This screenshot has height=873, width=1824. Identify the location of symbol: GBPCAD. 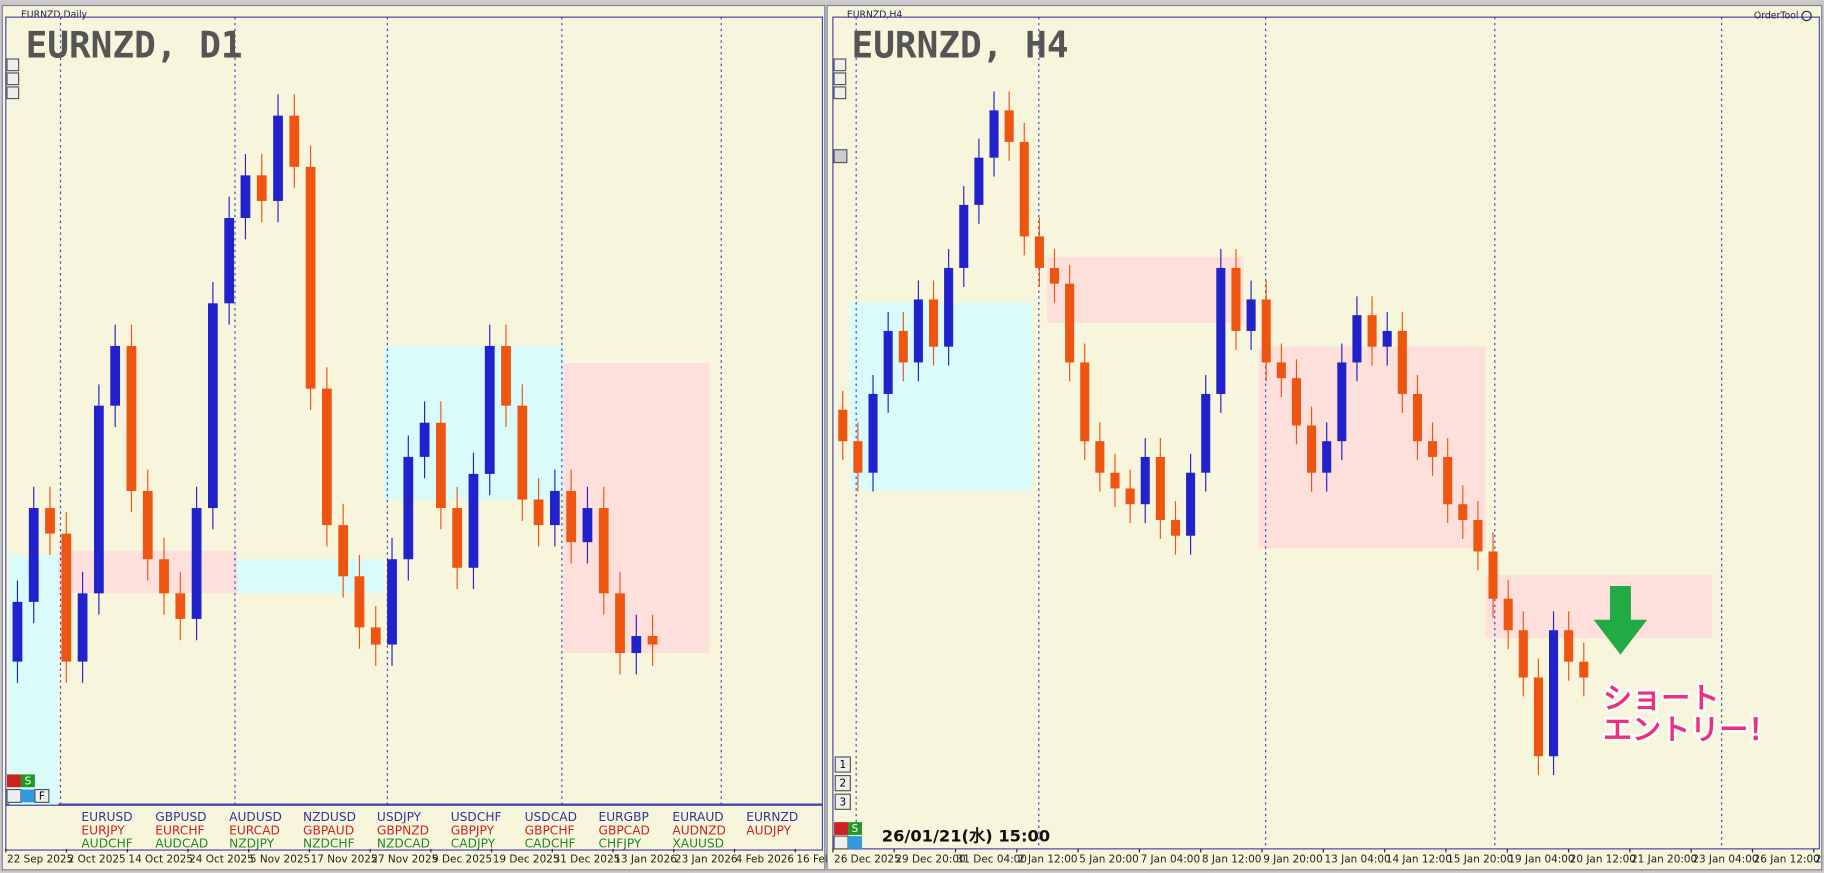
(624, 830).